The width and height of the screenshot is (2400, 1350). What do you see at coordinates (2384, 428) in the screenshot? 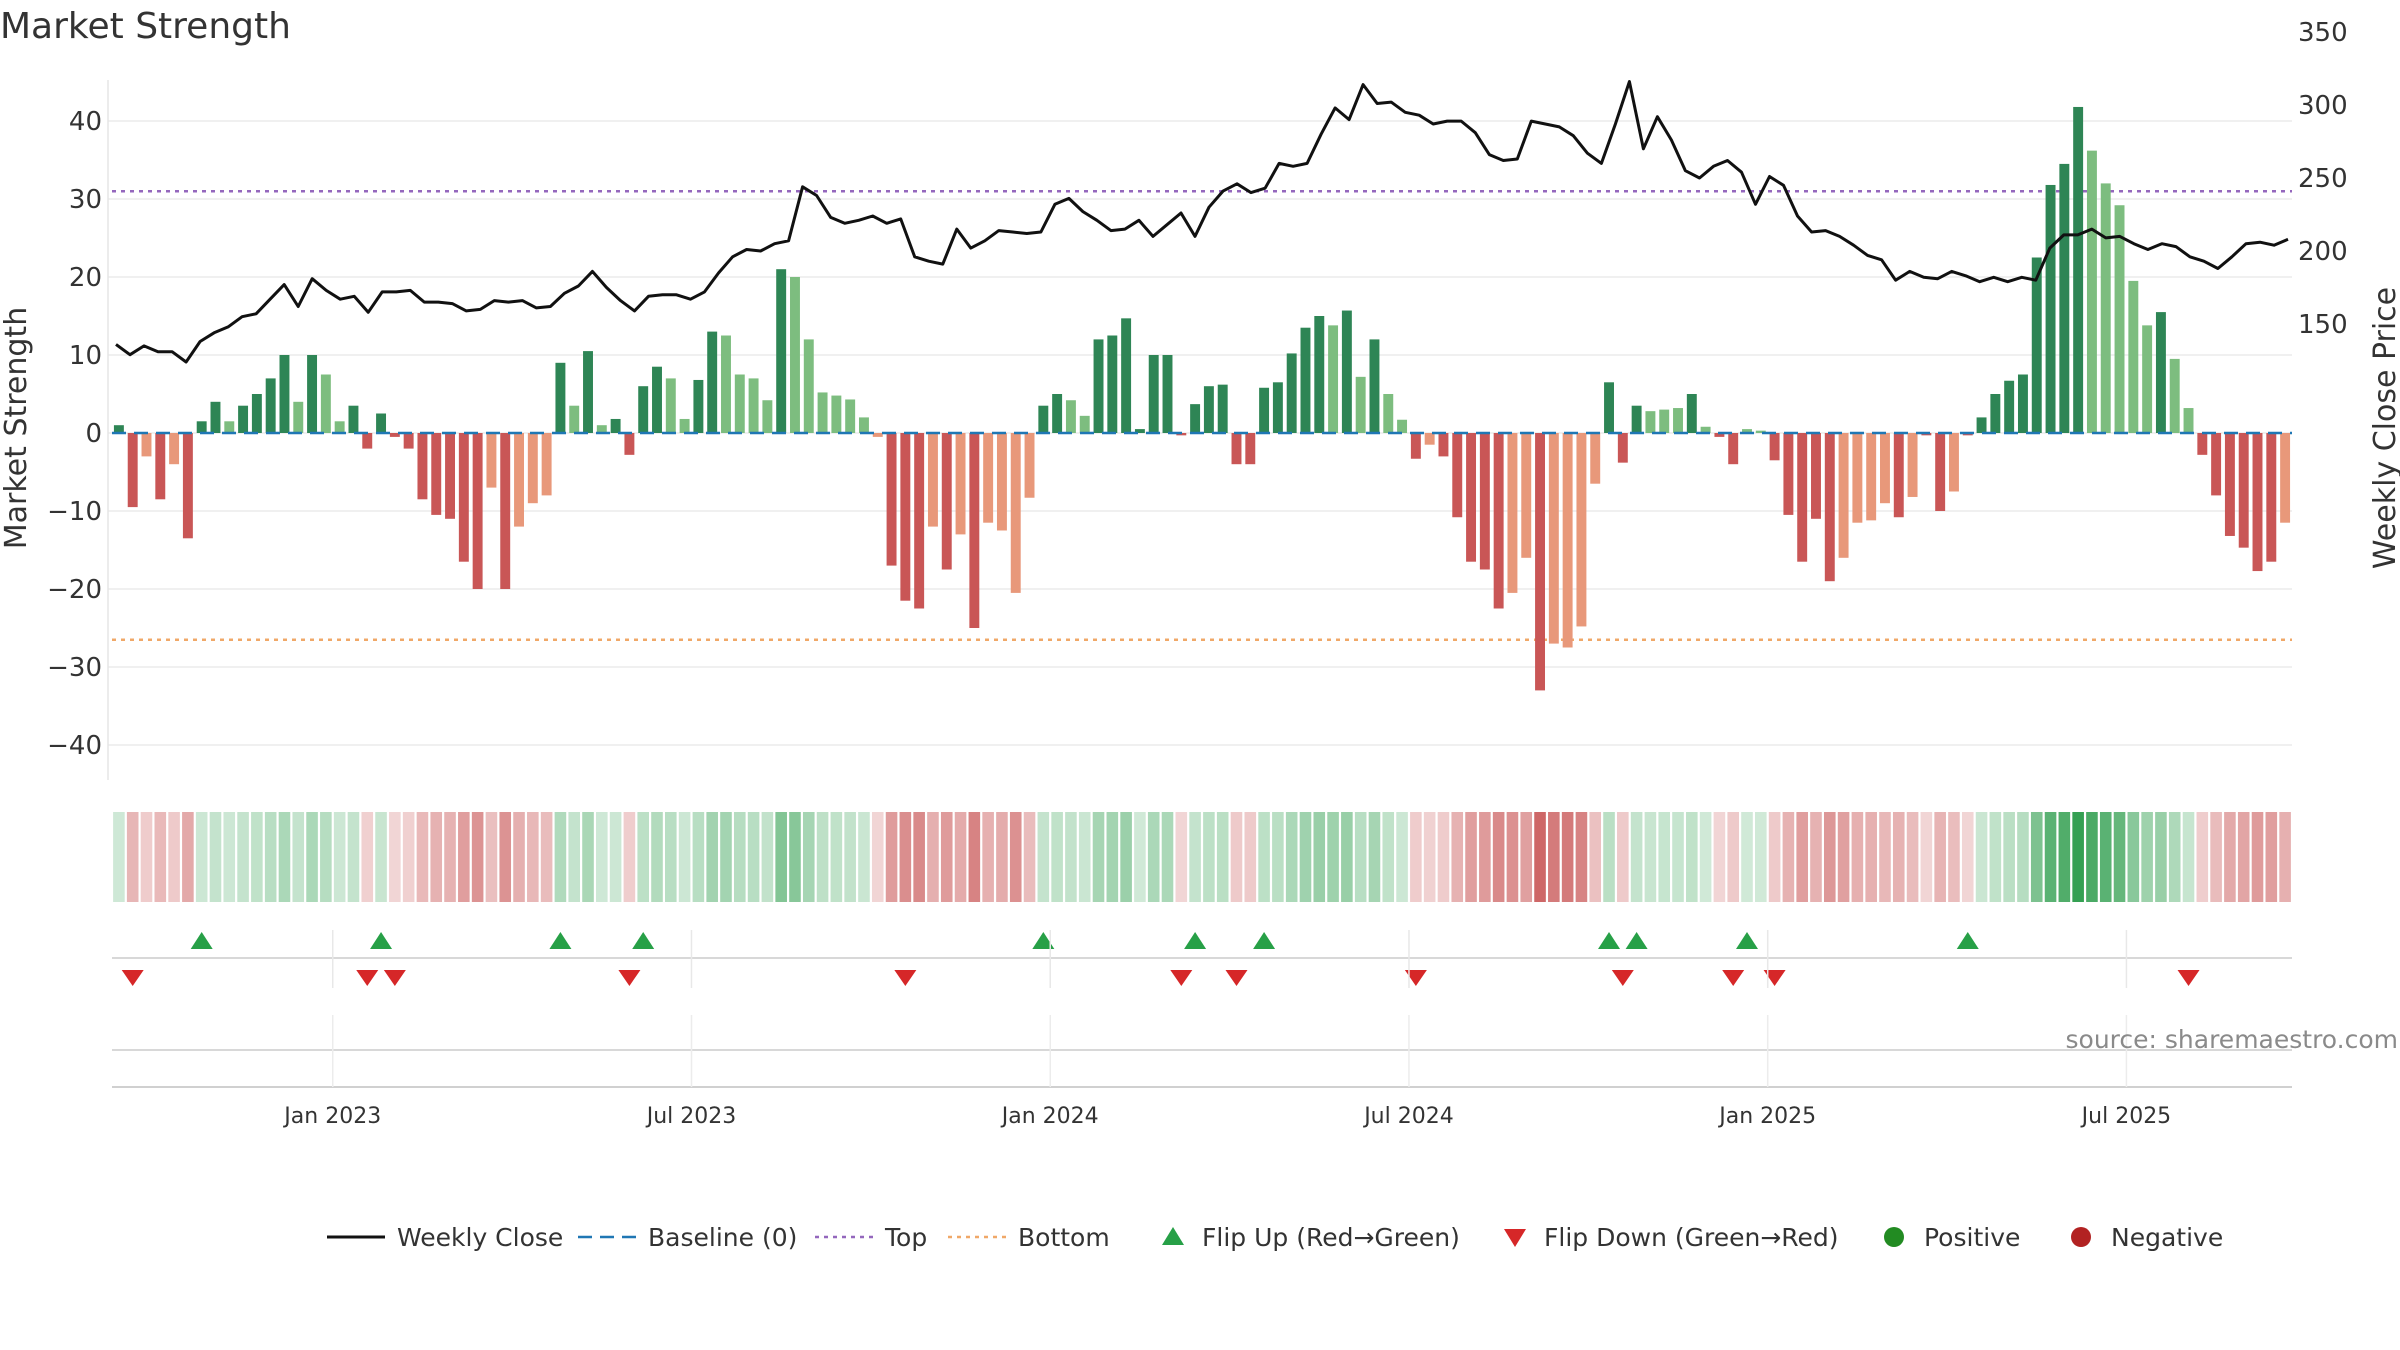
I see `y-axis-right-label: Weekly Close Price` at bounding box center [2384, 428].